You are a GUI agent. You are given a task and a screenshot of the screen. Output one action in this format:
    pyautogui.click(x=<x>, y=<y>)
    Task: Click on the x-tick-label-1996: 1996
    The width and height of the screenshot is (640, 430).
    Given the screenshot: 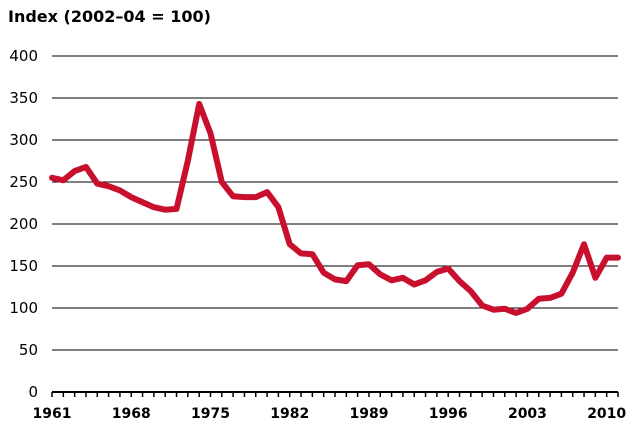 What is the action you would take?
    pyautogui.click(x=448, y=414)
    